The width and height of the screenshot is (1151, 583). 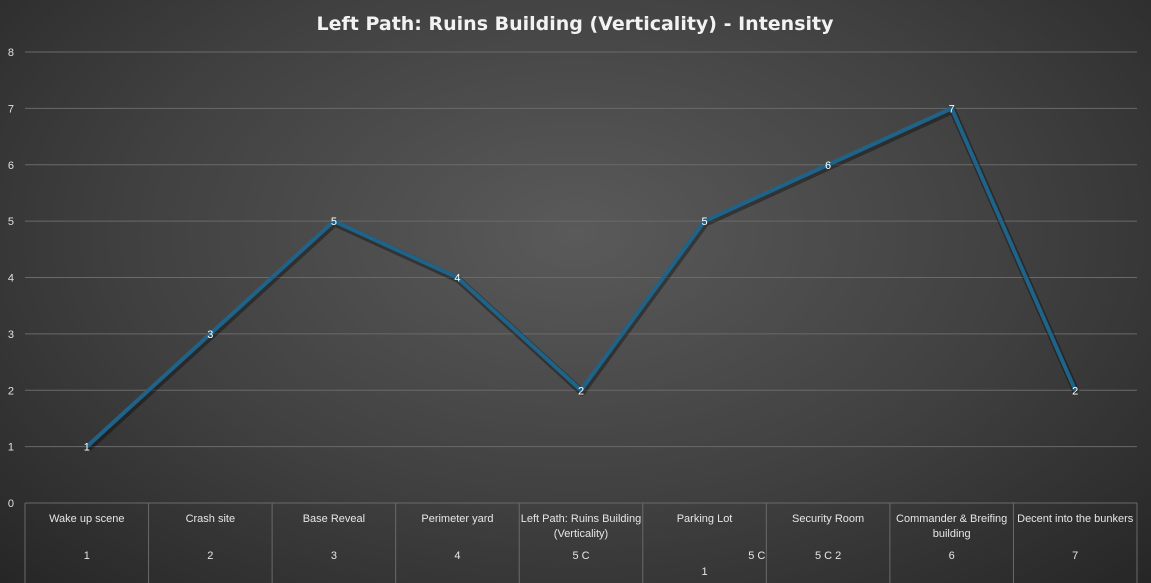 I want to click on y-axis-ticks: 0 1 2 3 4 5 6 7 8, so click(x=11, y=278).